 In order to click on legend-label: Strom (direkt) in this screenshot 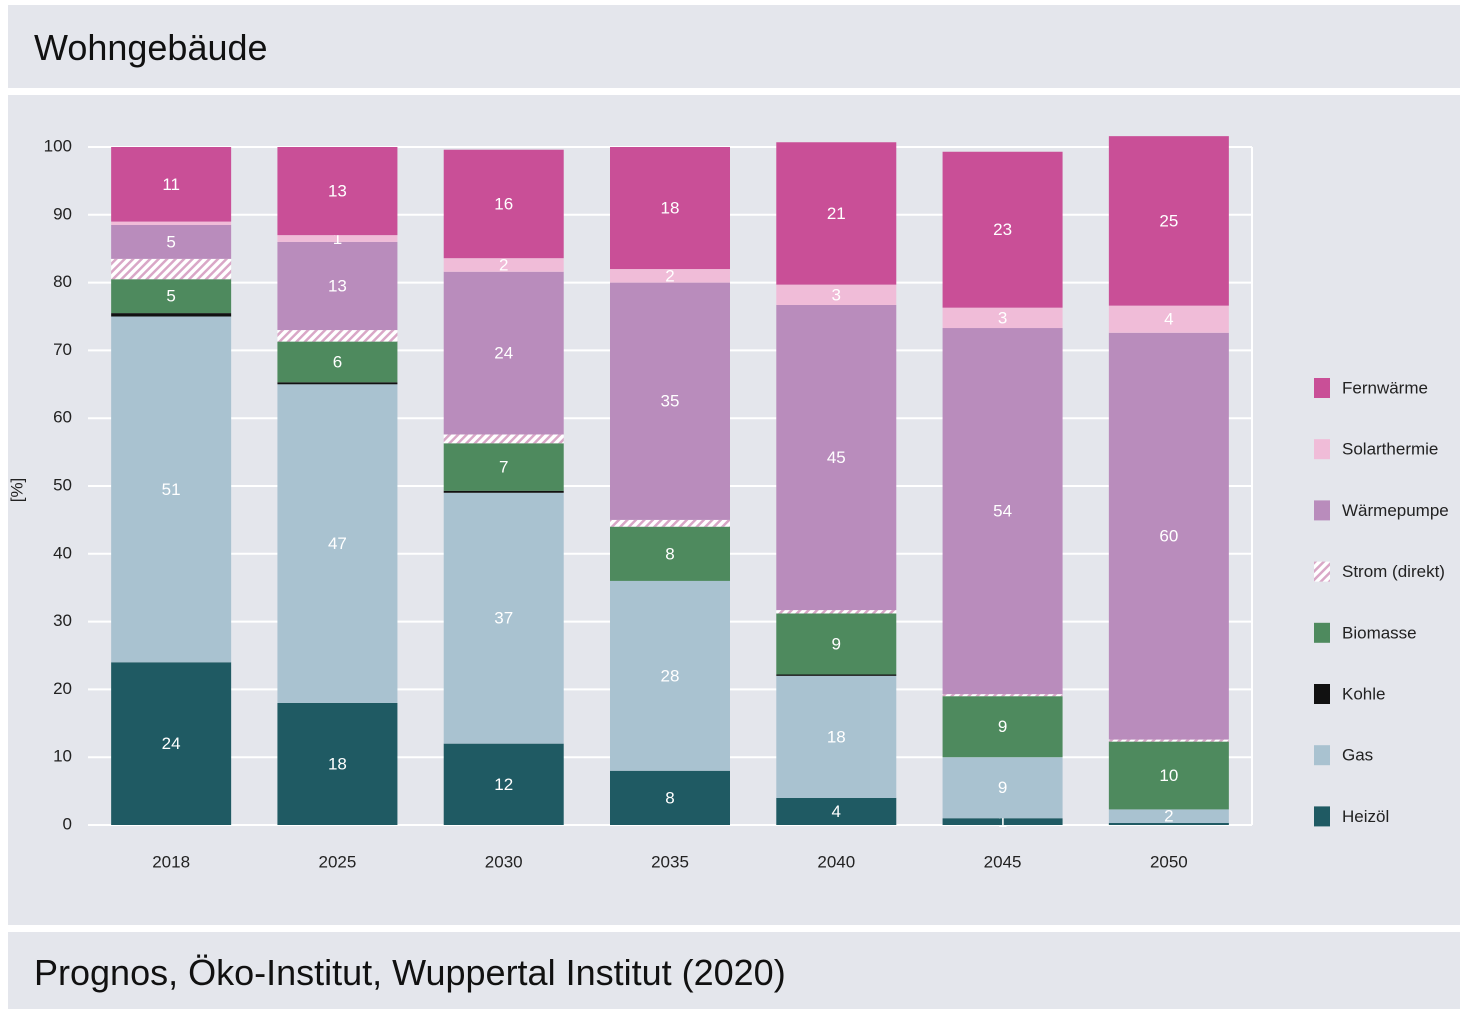, I will do `click(1393, 571)`.